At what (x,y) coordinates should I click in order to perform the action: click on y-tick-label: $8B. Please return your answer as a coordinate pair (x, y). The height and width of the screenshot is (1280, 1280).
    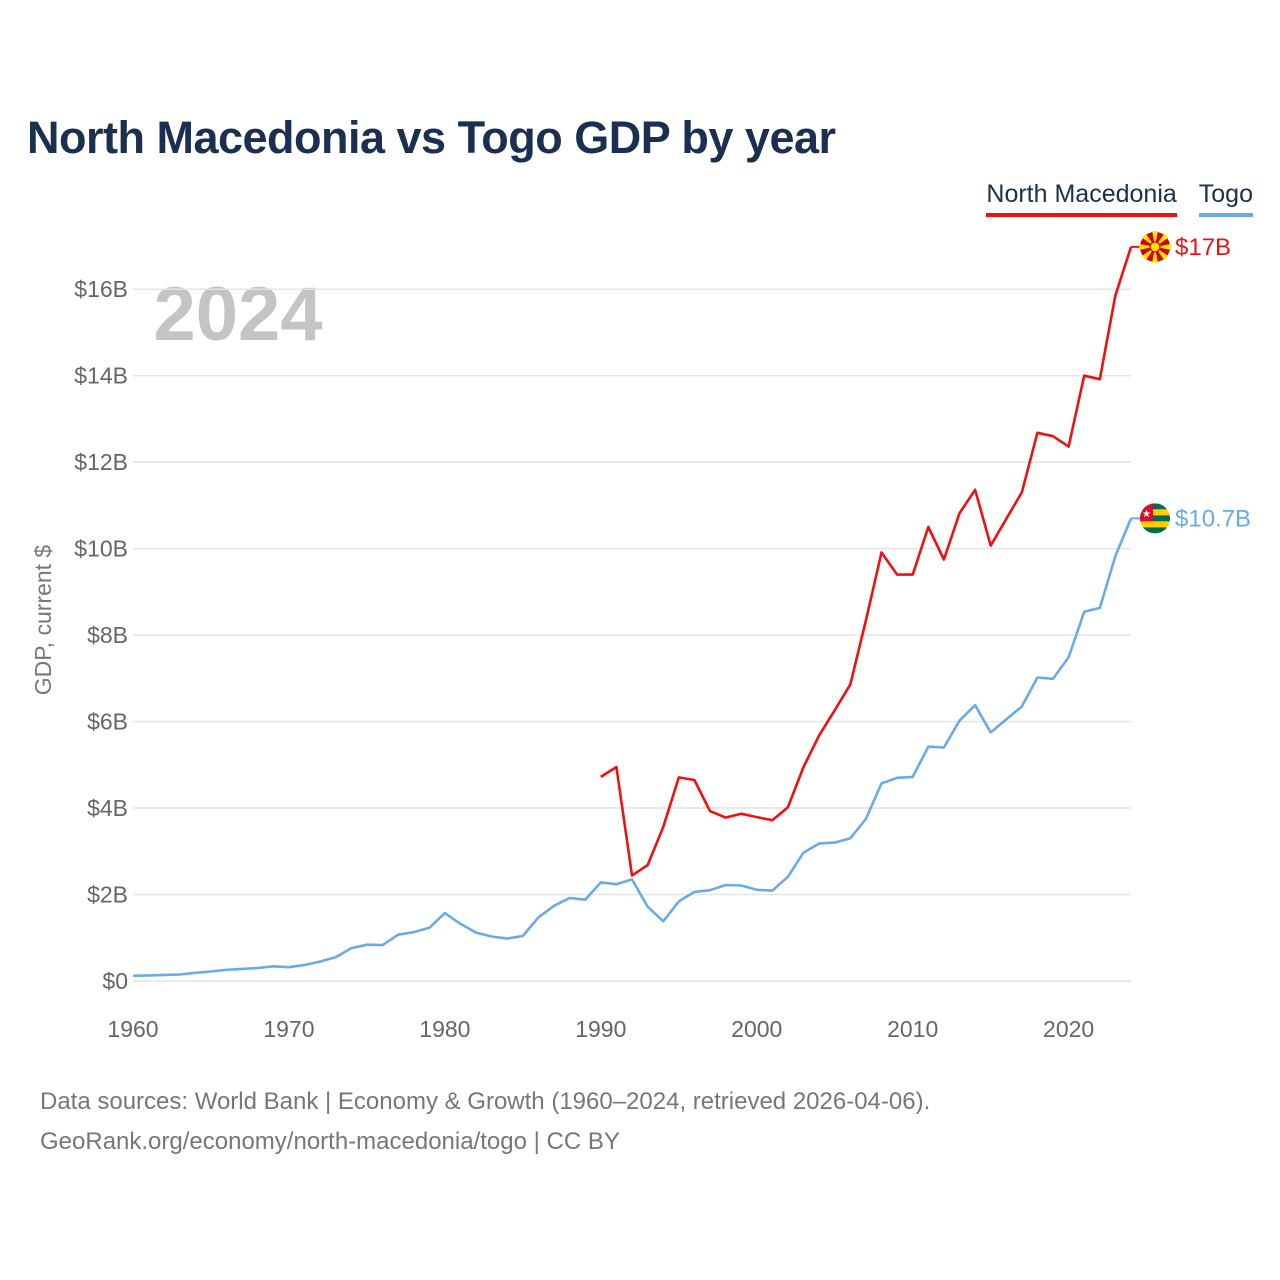
    Looking at the image, I should click on (107, 635).